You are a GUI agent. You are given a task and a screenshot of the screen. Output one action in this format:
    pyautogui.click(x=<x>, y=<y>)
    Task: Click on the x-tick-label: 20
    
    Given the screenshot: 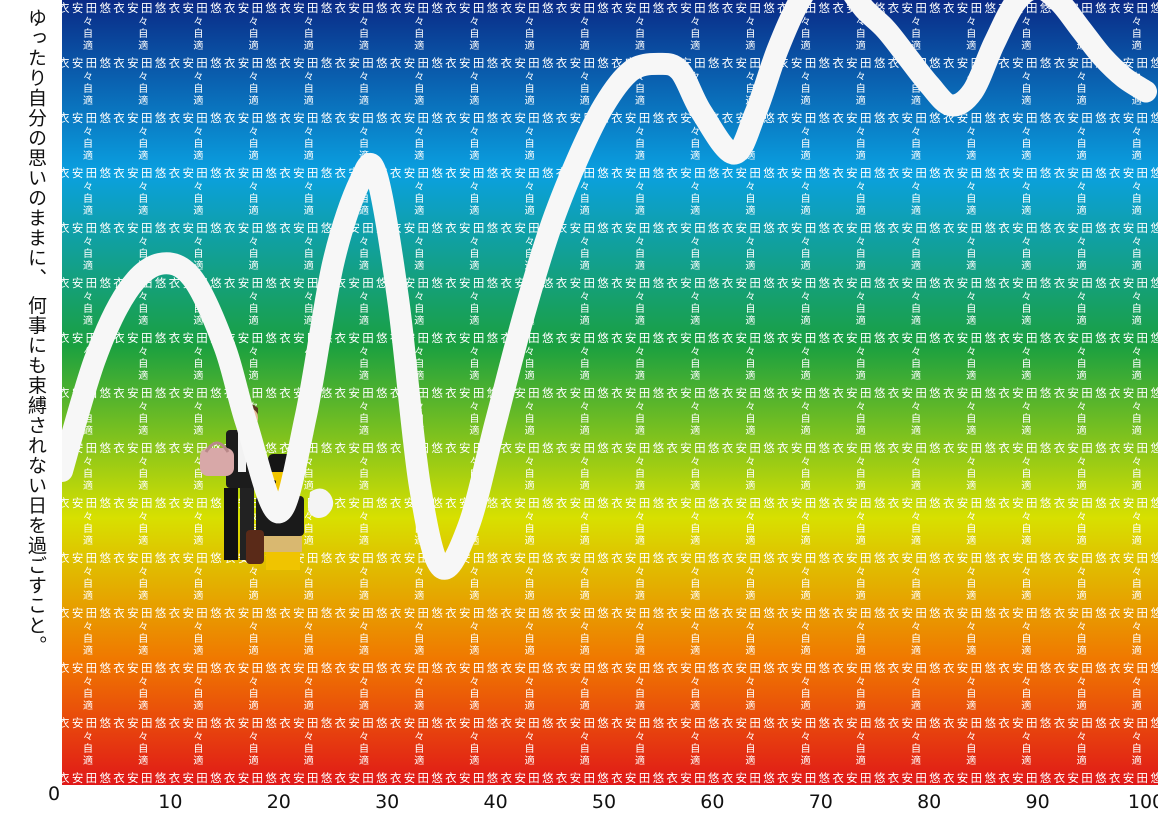 What is the action you would take?
    pyautogui.click(x=279, y=802)
    